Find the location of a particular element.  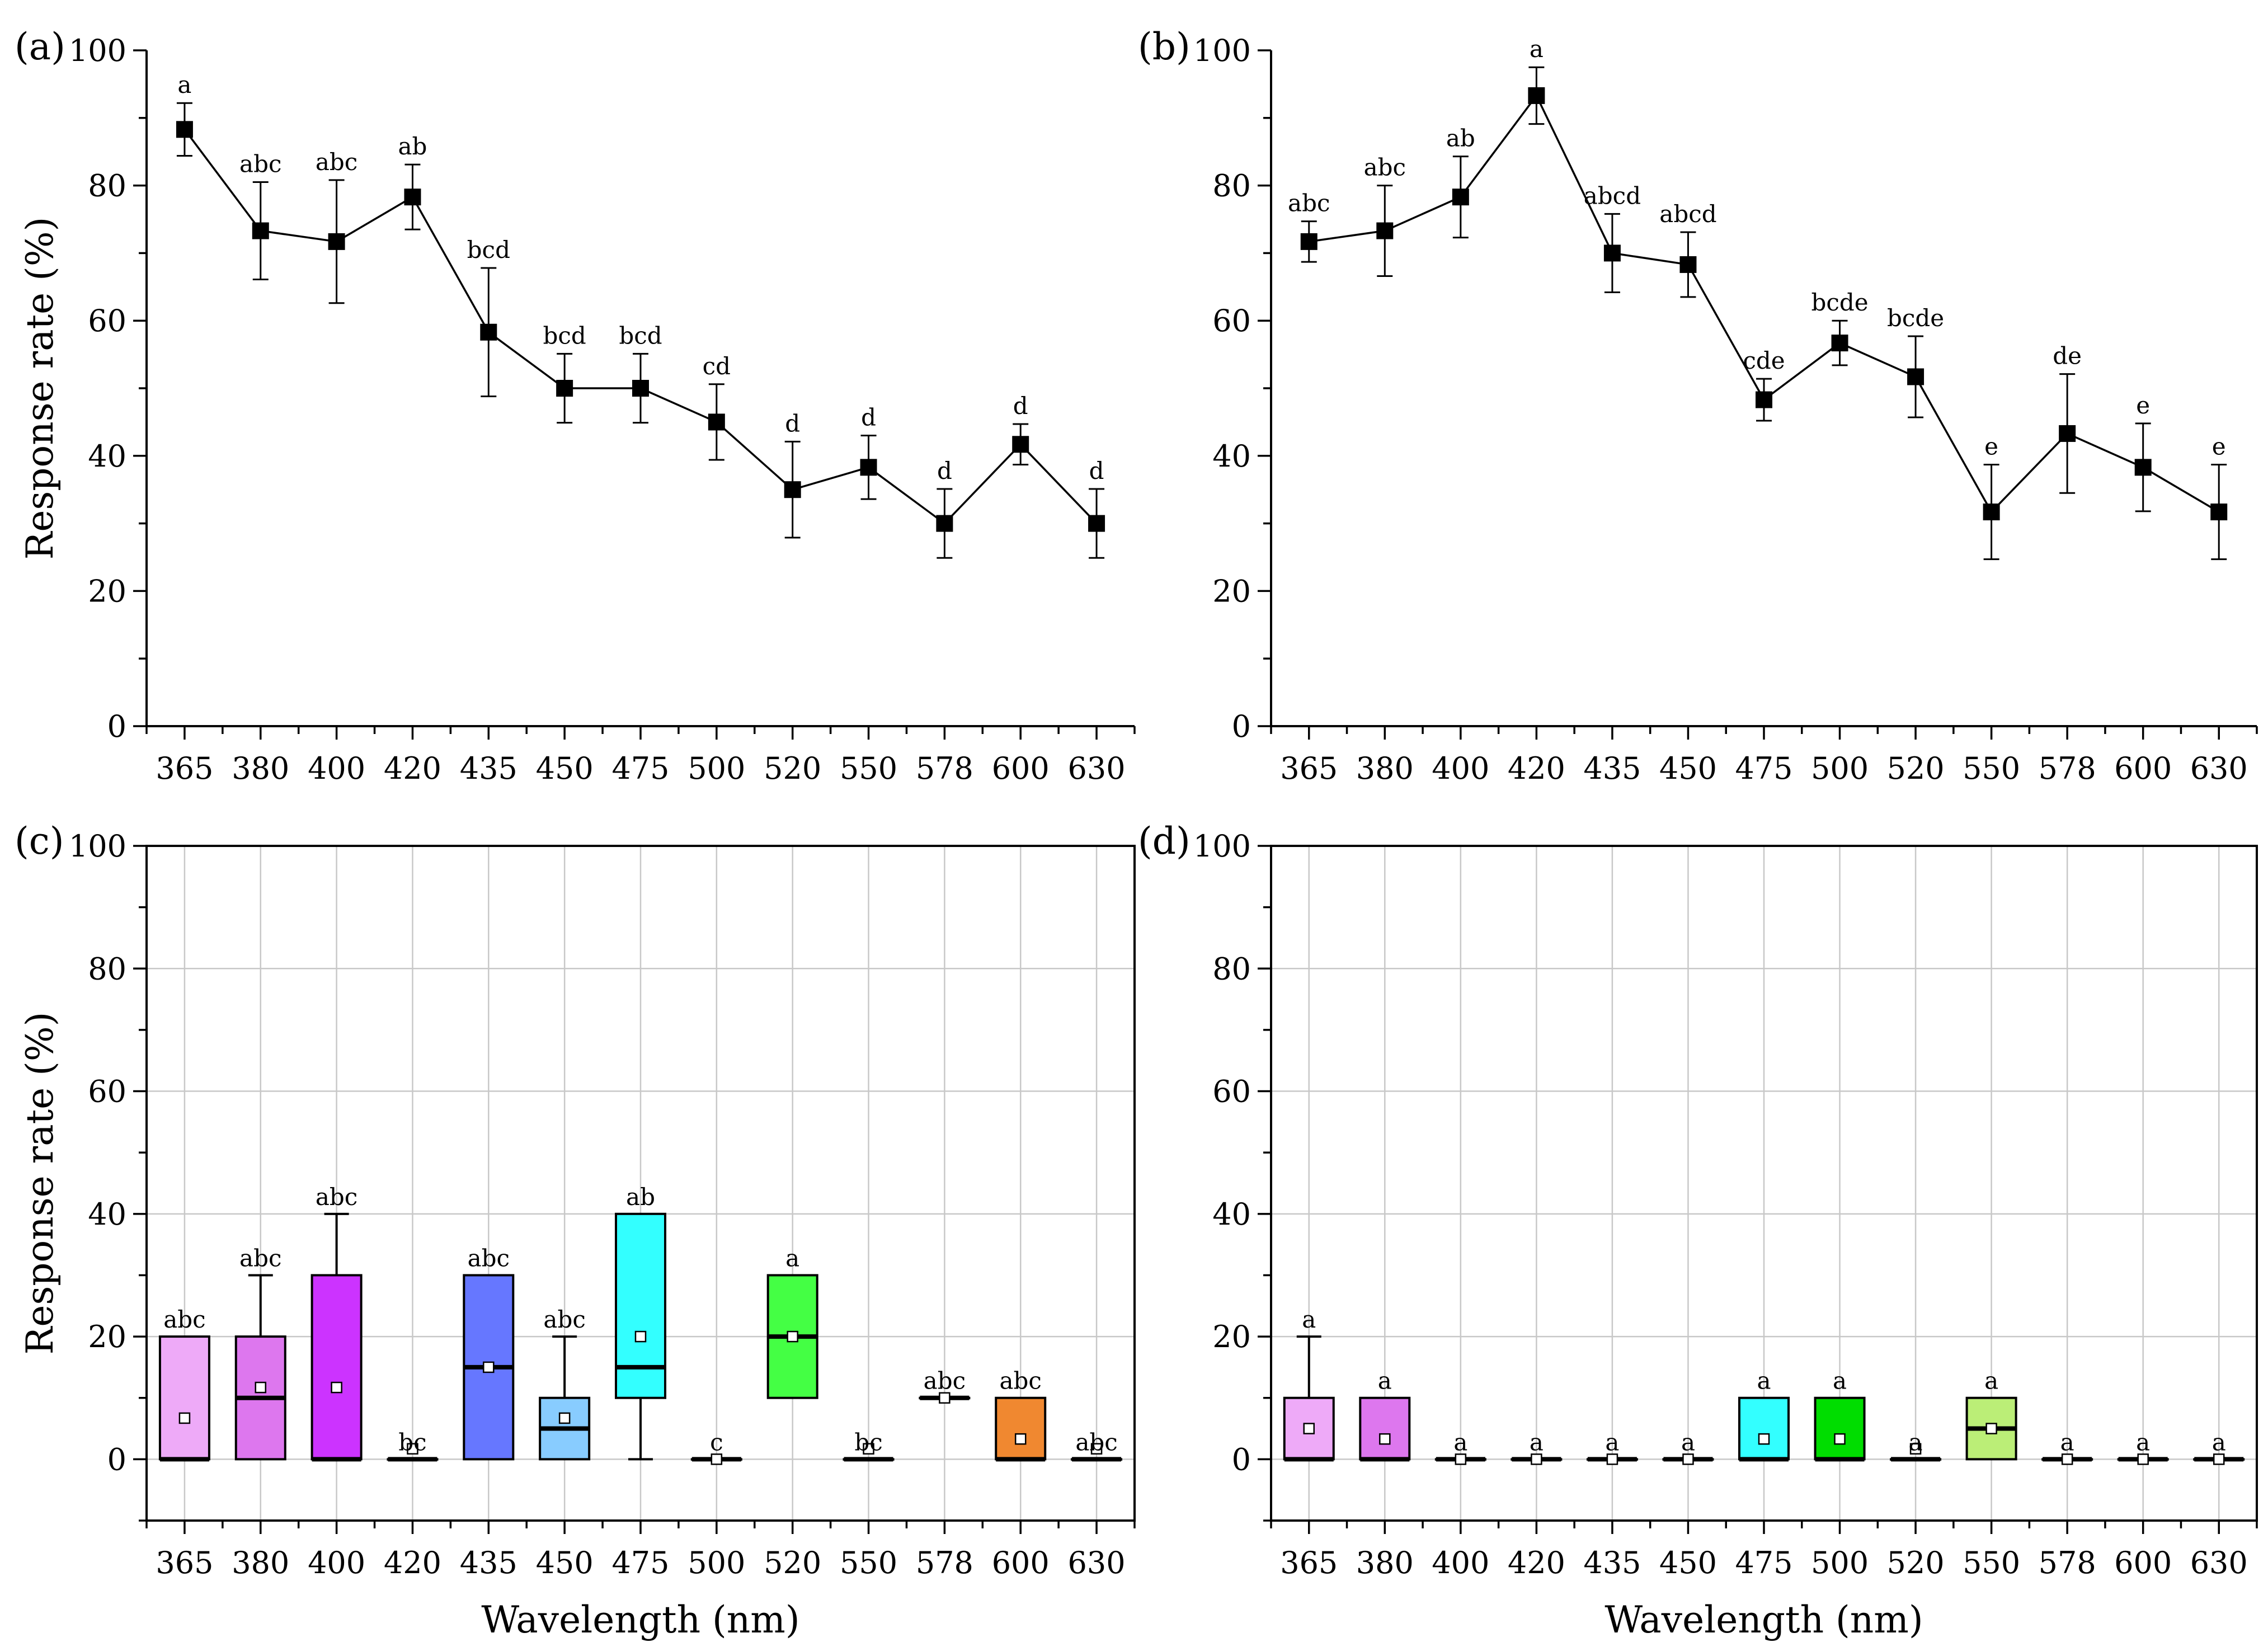

panel-label: (d) is located at coordinates (1164, 841).